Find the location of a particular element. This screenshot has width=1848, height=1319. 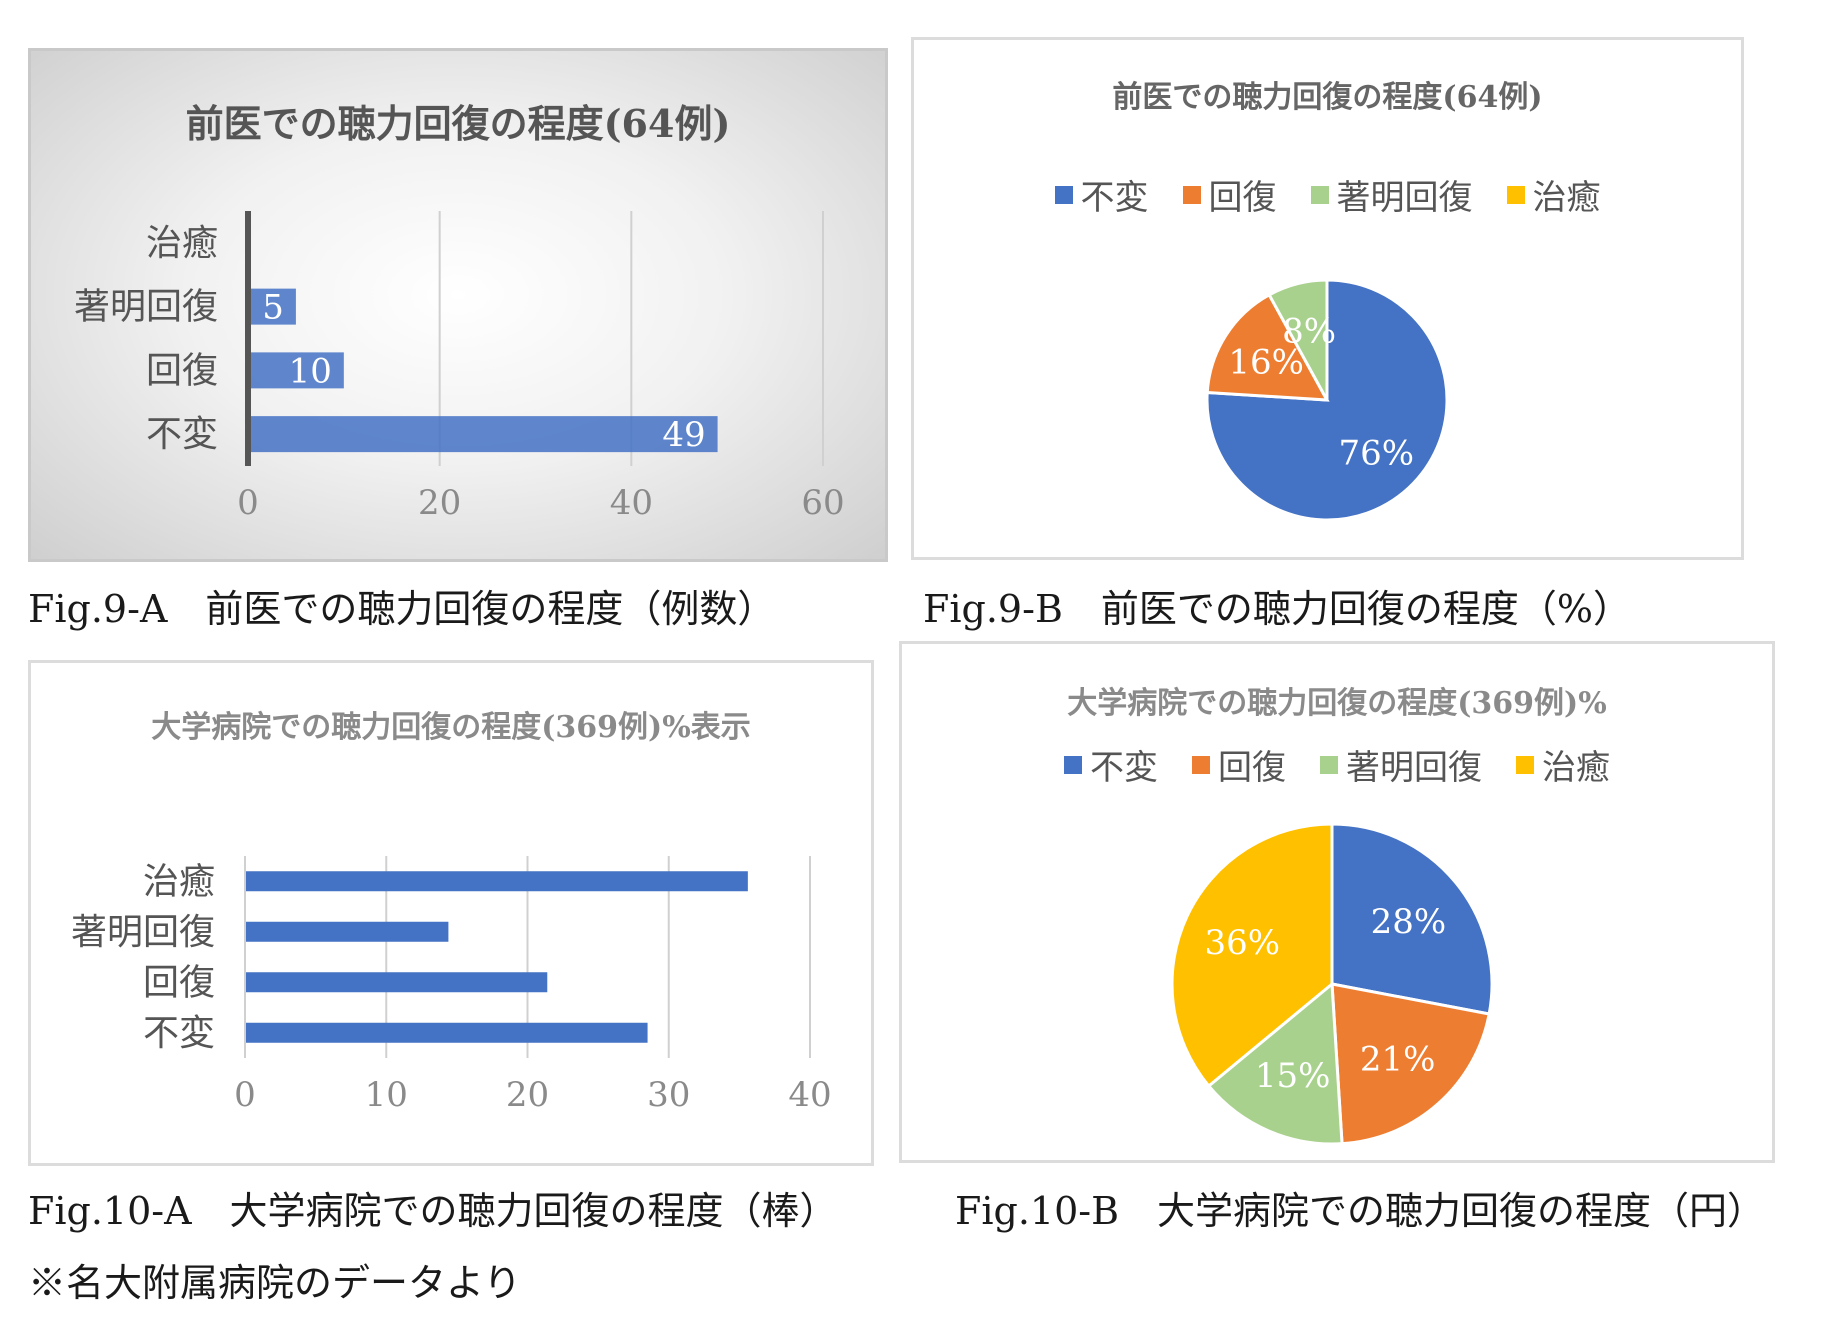

data-label: 28% is located at coordinates (1409, 922).